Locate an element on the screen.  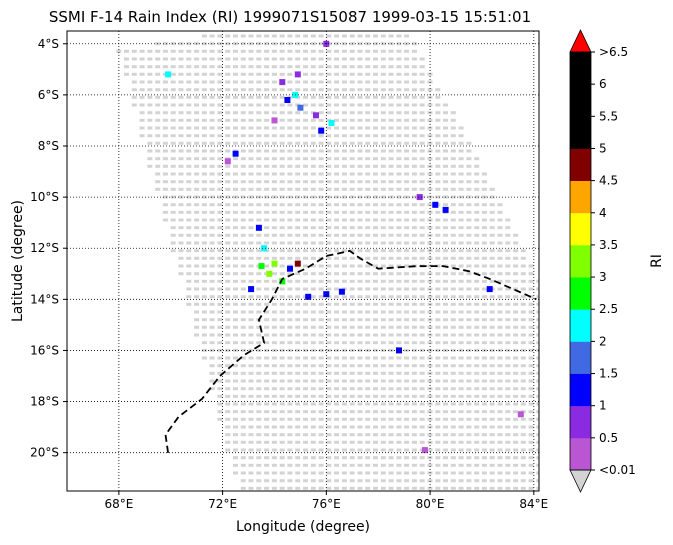
y-tick-label: 10°S is located at coordinates (44, 197).